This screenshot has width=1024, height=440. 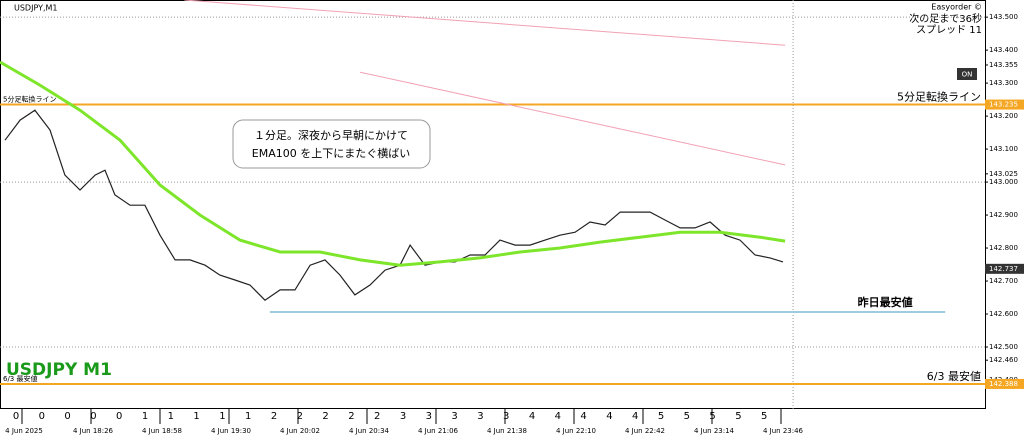 What do you see at coordinates (1003, 50) in the screenshot?
I see `y-tick-label: 143.400` at bounding box center [1003, 50].